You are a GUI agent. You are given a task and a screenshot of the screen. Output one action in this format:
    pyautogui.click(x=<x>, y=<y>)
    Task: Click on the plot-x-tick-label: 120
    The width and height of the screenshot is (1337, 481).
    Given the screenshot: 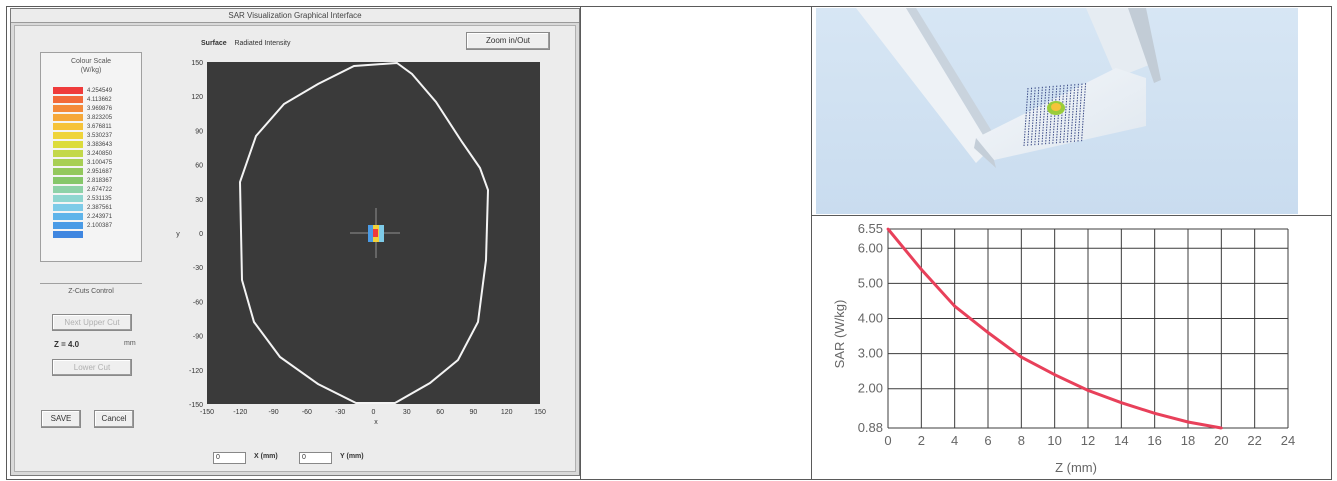 What is the action you would take?
    pyautogui.click(x=507, y=412)
    